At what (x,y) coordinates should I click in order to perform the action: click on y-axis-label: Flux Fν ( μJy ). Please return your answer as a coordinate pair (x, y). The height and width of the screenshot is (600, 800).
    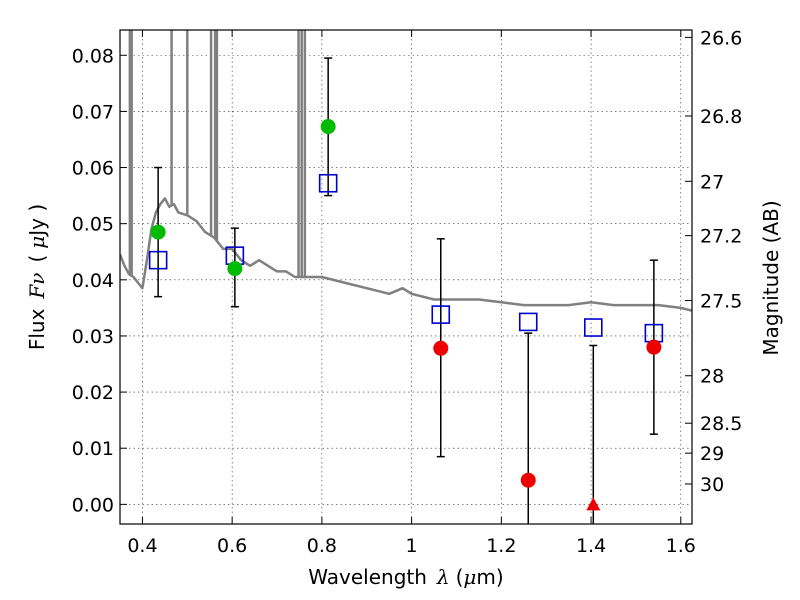
    Looking at the image, I should click on (37, 277).